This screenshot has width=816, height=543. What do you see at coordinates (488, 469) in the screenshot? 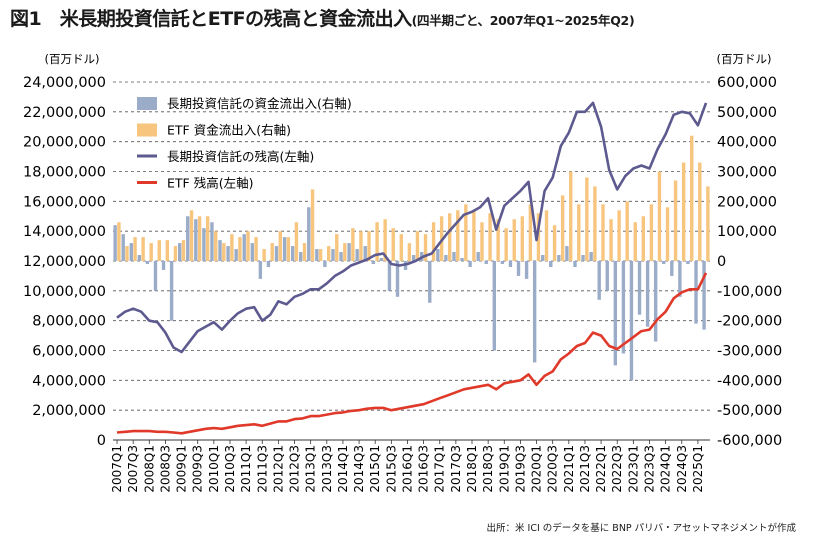
I see `x-tick-label: 2018Q3` at bounding box center [488, 469].